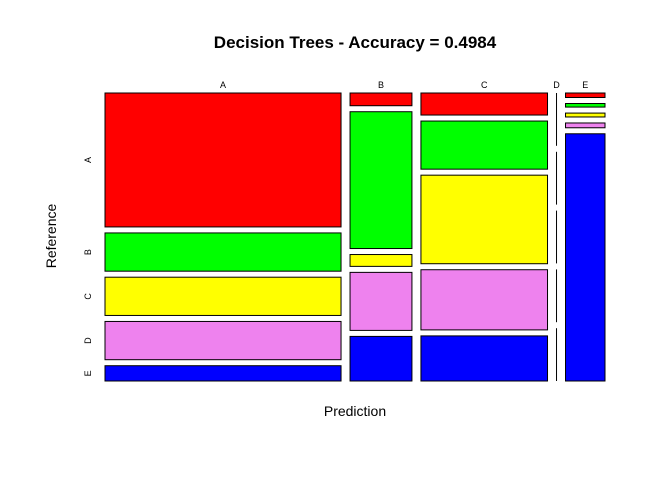 Image resolution: width=672 pixels, height=480 pixels. I want to click on row-label-c: C, so click(88, 296).